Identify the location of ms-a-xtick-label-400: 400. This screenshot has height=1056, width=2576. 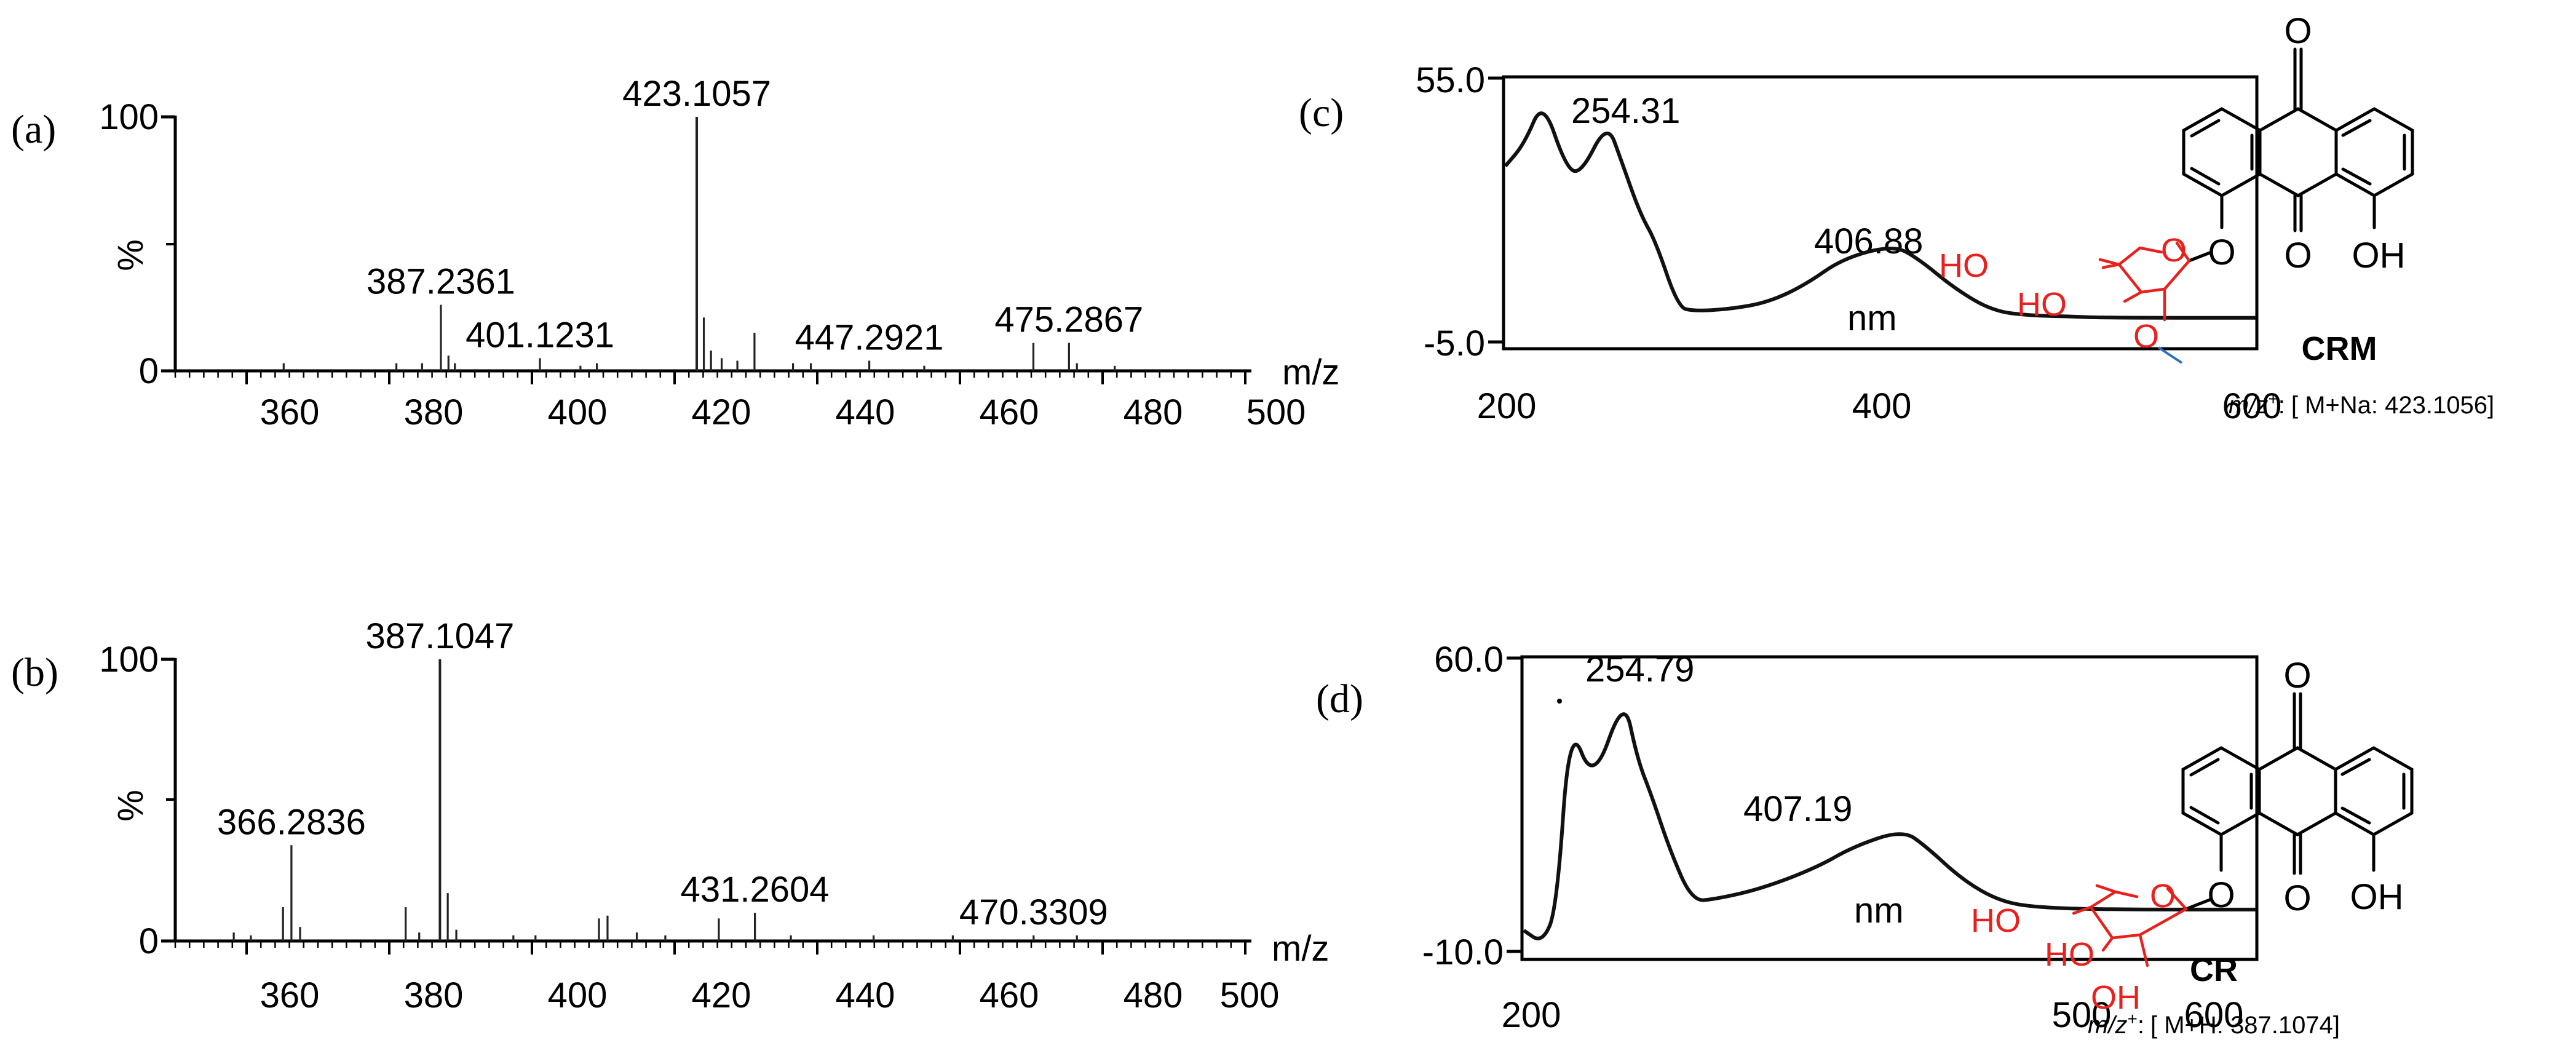
(578, 412).